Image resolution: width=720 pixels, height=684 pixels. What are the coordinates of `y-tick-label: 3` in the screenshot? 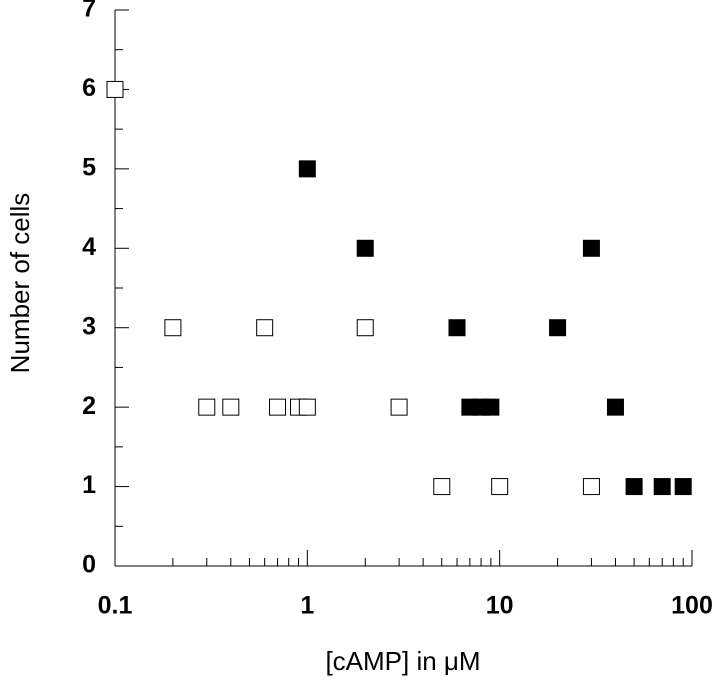 It's located at (89, 326).